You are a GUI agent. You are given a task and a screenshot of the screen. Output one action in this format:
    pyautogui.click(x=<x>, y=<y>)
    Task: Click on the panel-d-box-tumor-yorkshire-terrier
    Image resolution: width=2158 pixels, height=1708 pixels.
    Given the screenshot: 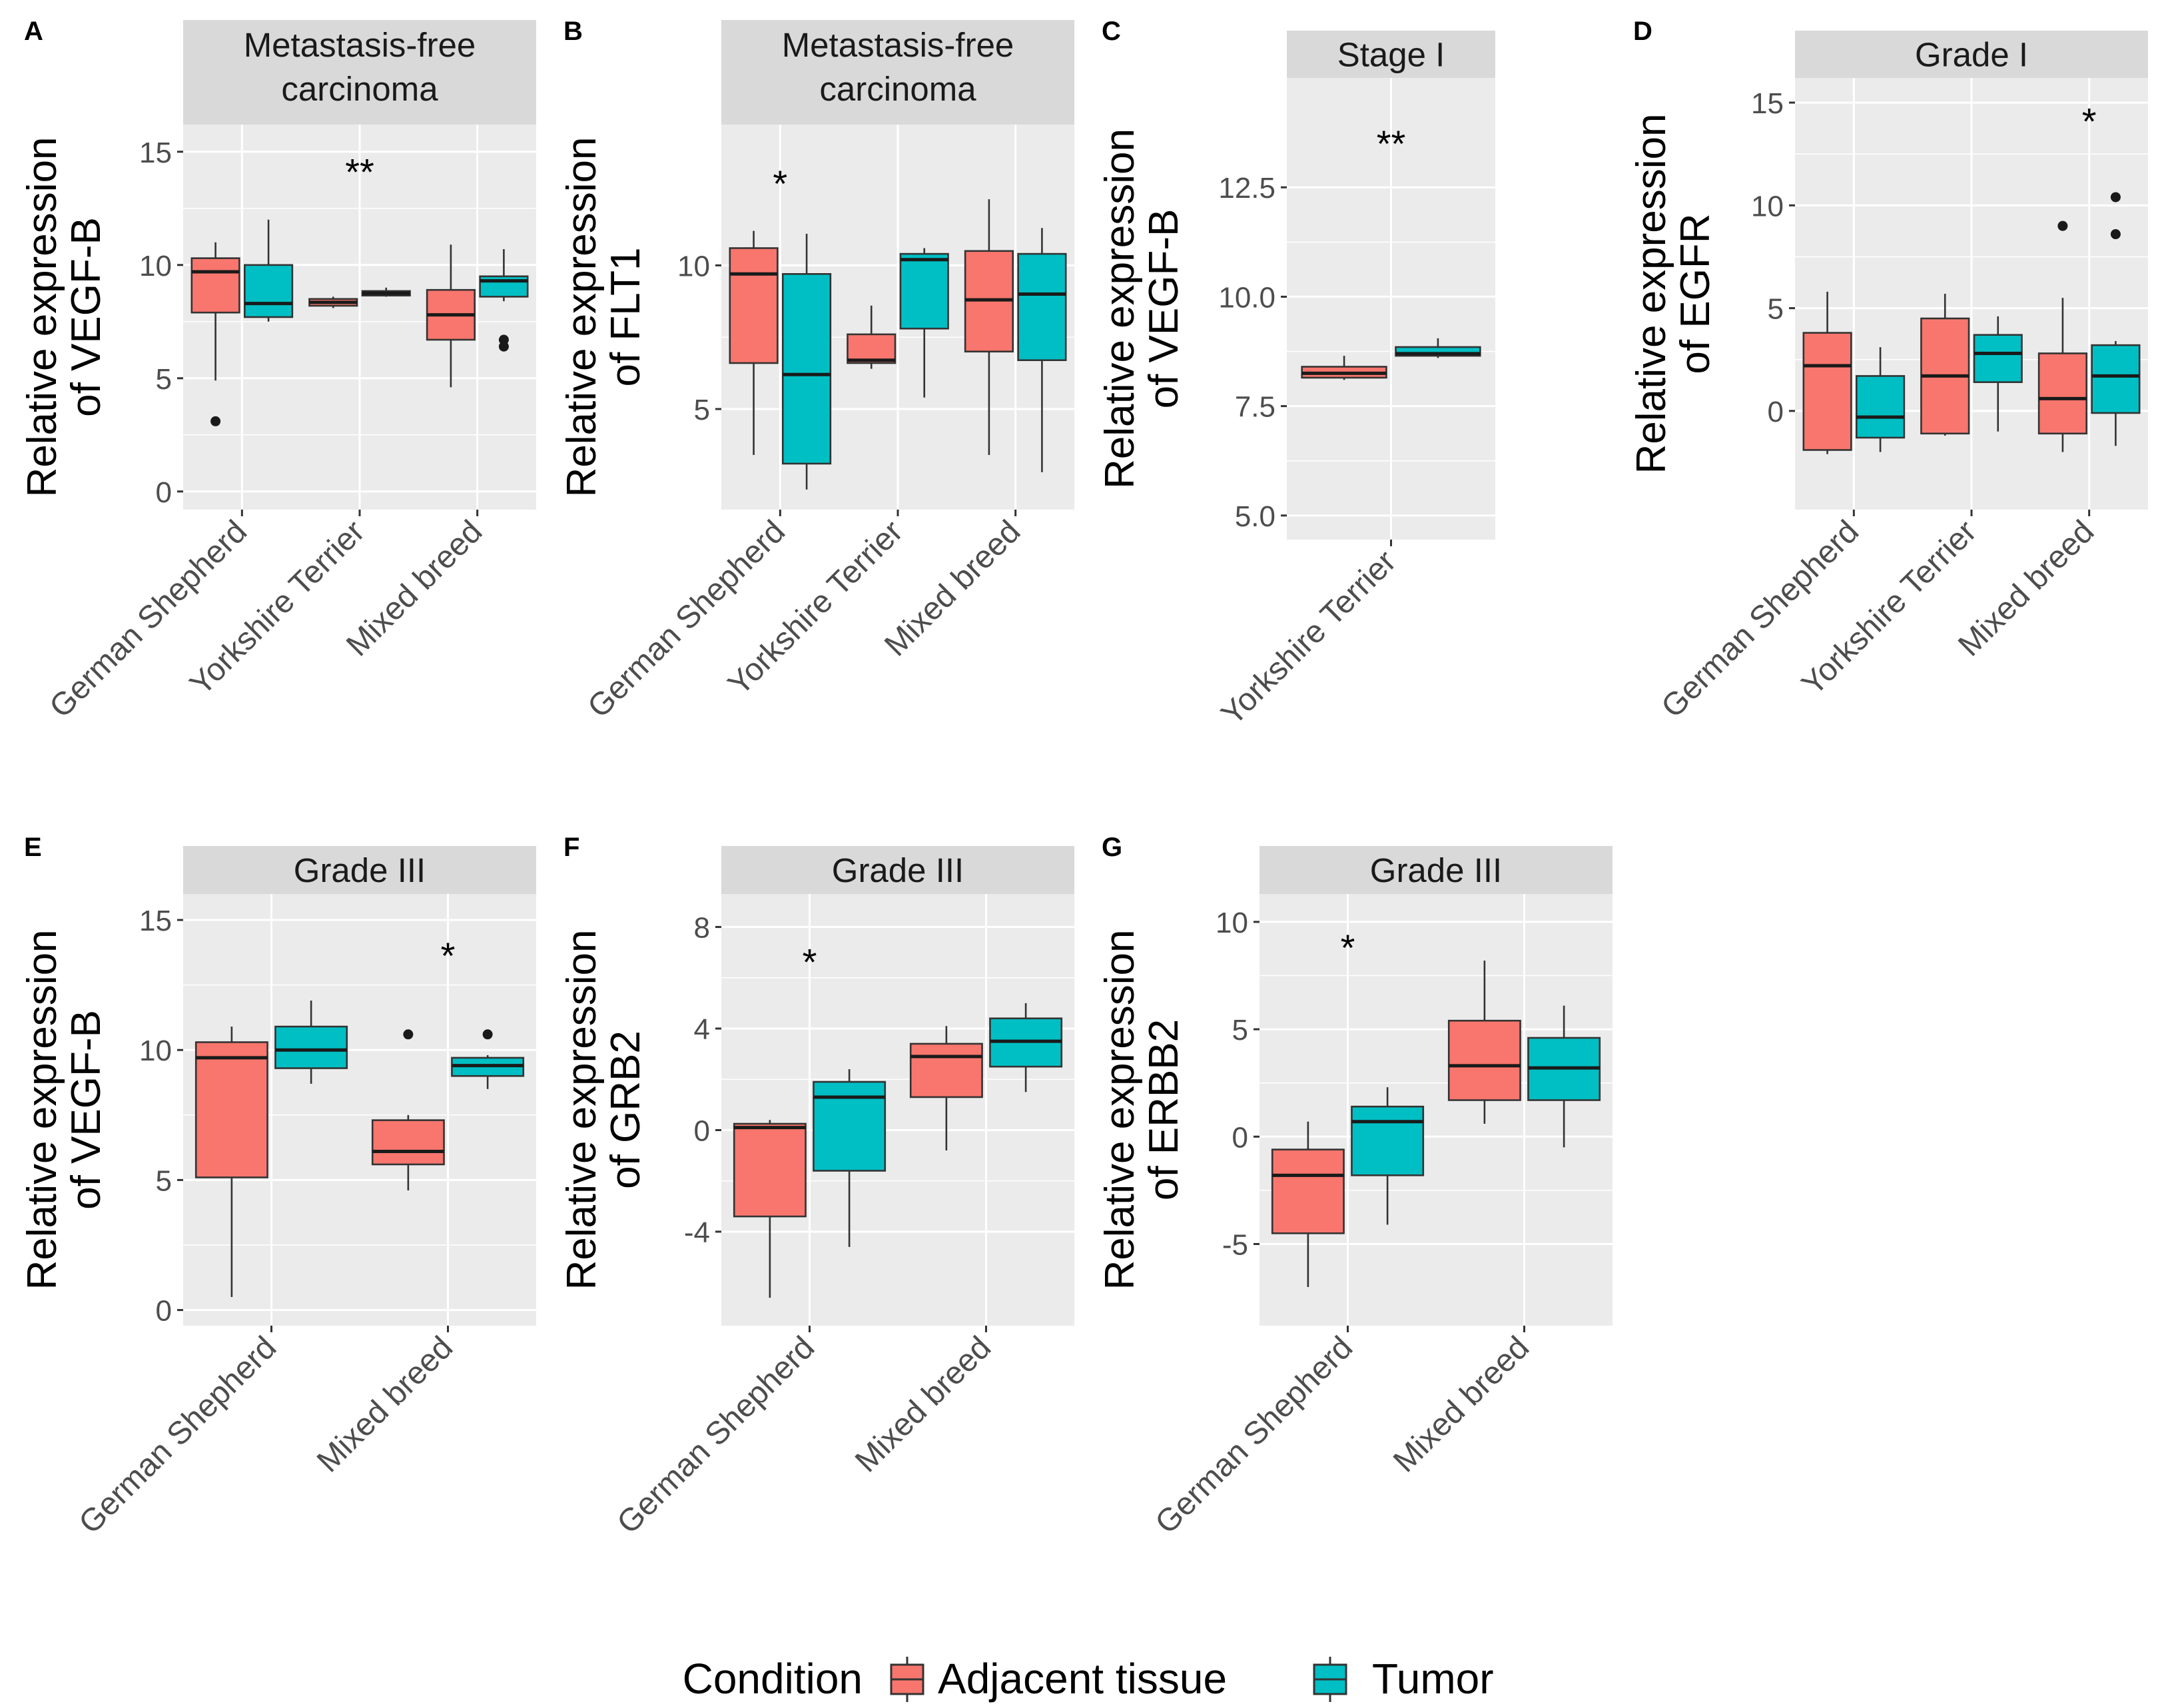 What is the action you would take?
    pyautogui.click(x=1998, y=374)
    